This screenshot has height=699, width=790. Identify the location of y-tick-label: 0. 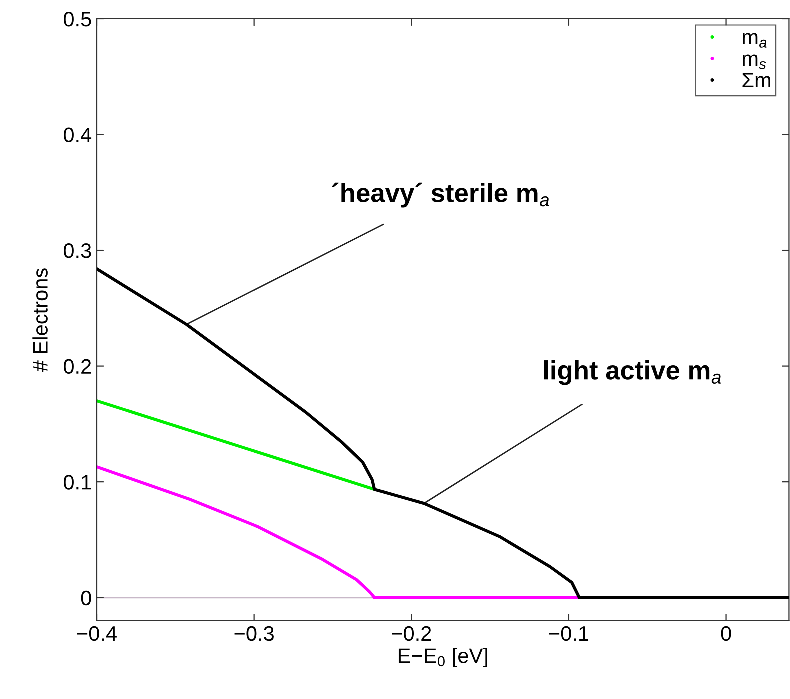
(86, 598).